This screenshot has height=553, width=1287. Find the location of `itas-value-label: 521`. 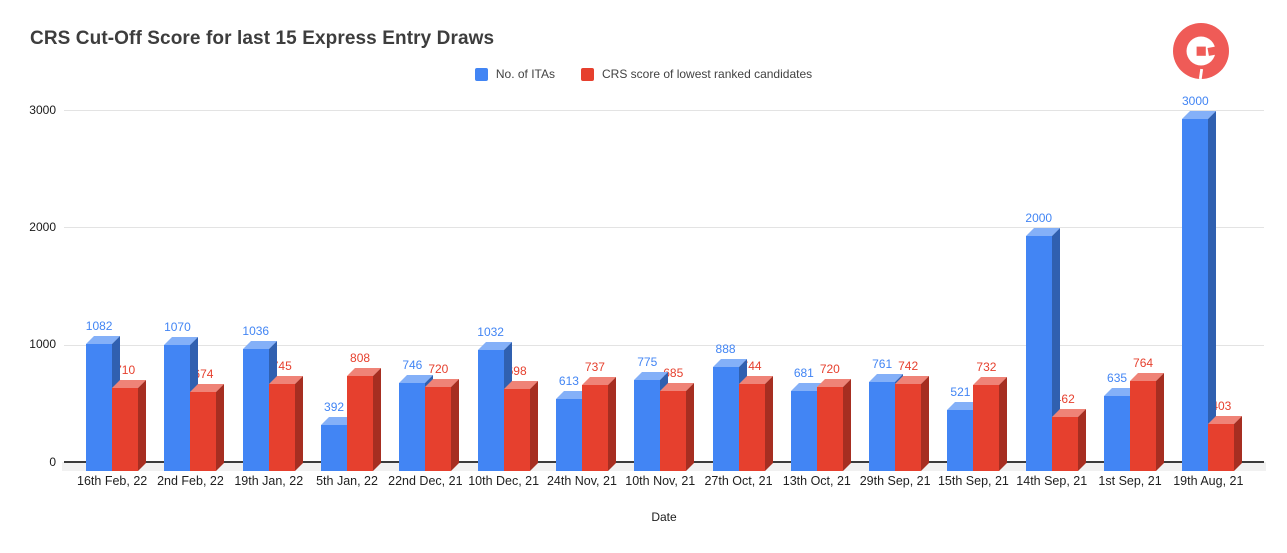

itas-value-label: 521 is located at coordinates (960, 391).